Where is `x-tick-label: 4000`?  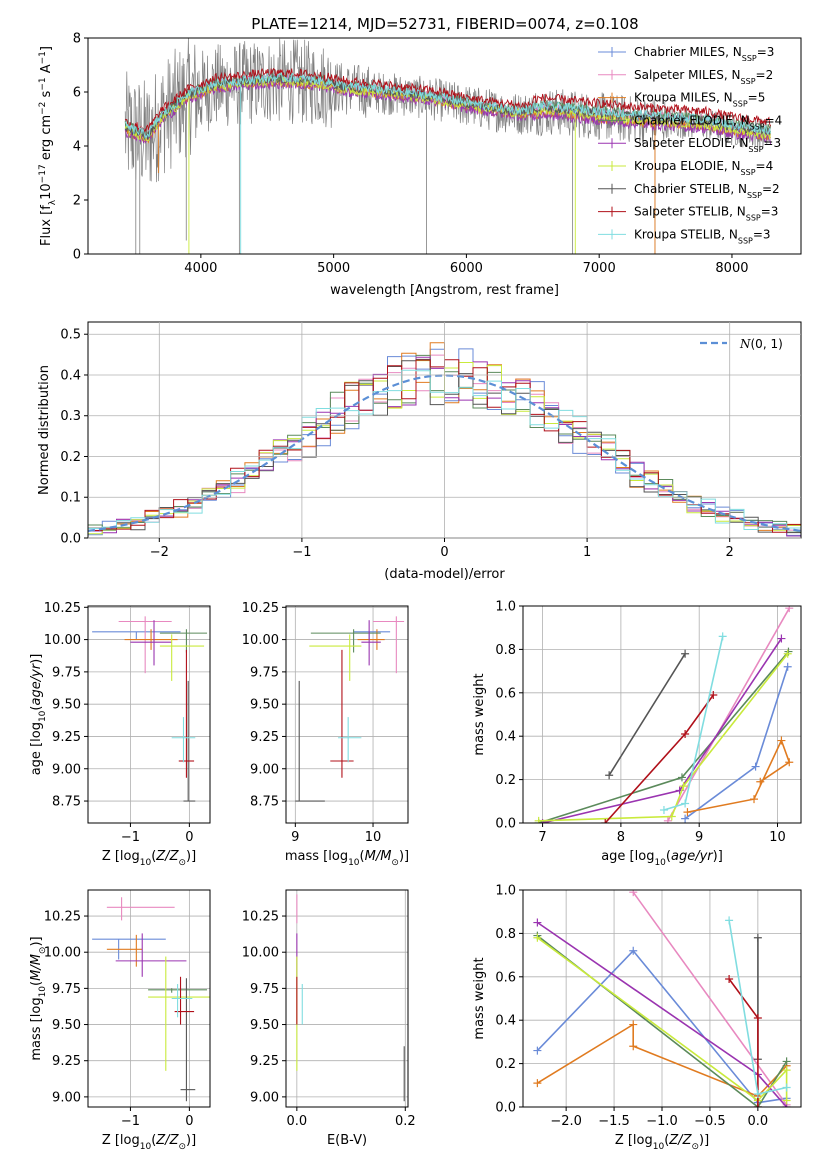 x-tick-label: 4000 is located at coordinates (200, 268).